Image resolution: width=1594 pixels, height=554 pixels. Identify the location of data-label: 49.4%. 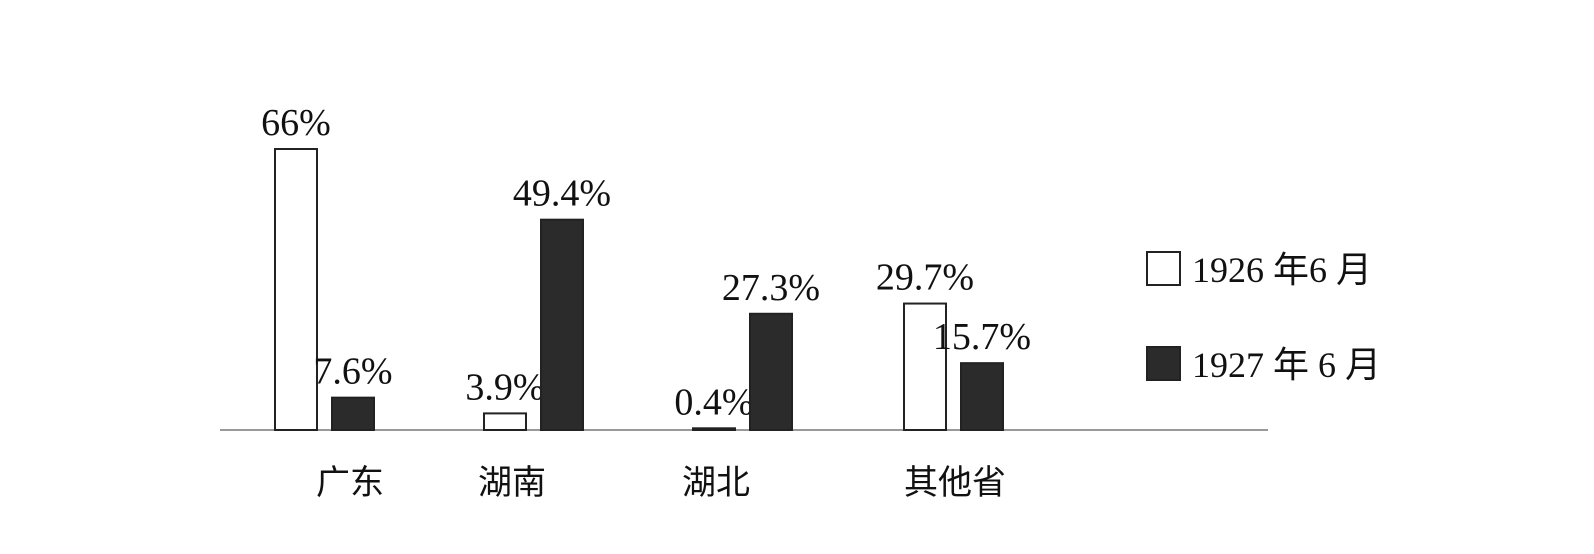
(562, 194).